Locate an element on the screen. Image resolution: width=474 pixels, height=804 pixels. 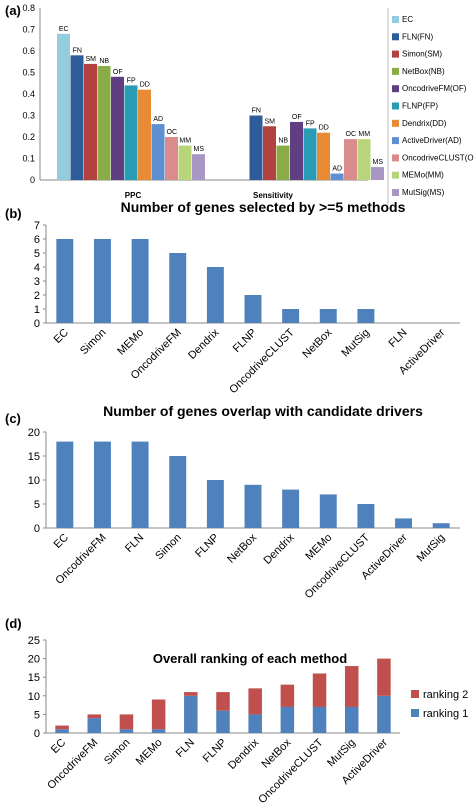
x-tick-label: NetBox is located at coordinates (317, 343).